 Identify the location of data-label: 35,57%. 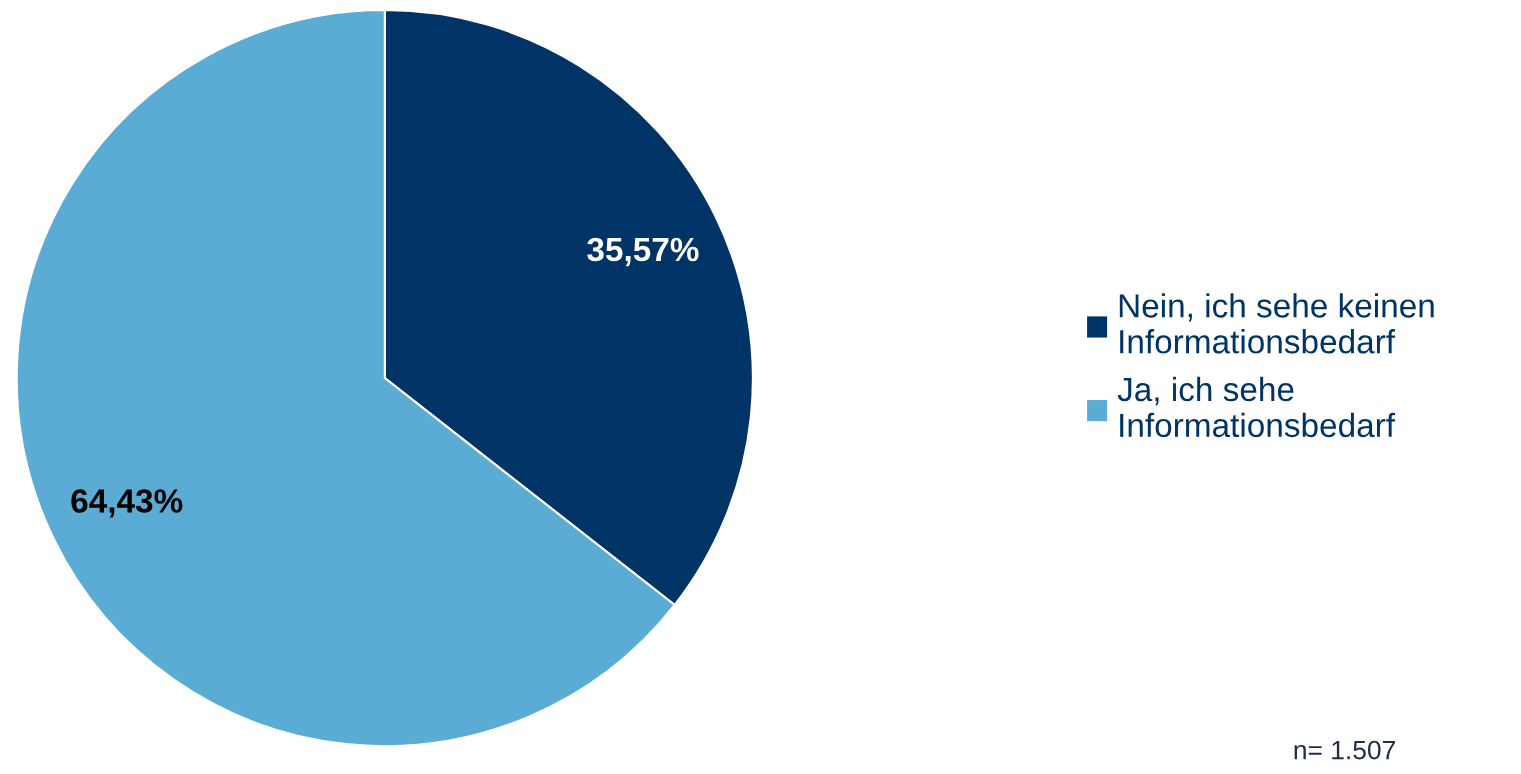
(643, 252).